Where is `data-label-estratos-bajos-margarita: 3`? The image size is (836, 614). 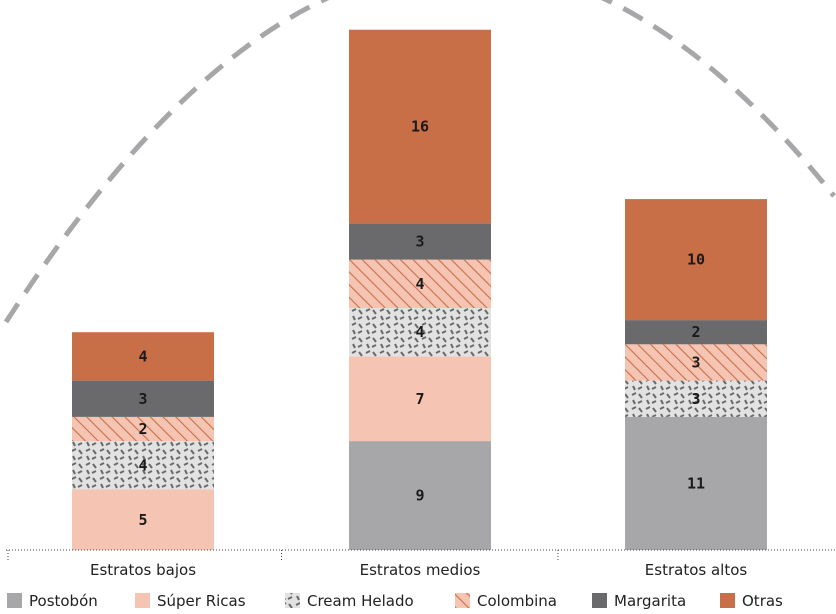 data-label-estratos-bajos-margarita: 3 is located at coordinates (142, 399).